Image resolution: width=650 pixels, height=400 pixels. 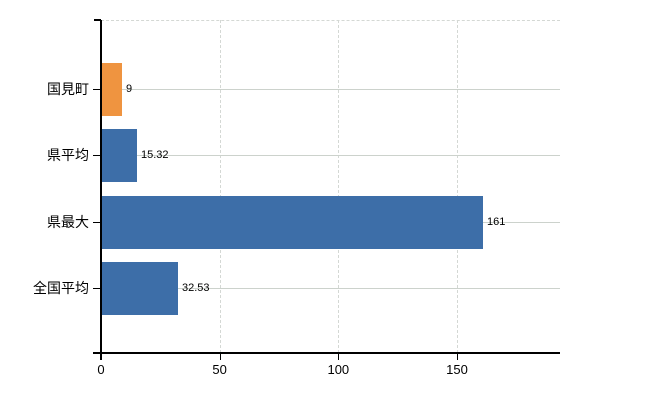 I want to click on x-axis-line, so click(x=326, y=353).